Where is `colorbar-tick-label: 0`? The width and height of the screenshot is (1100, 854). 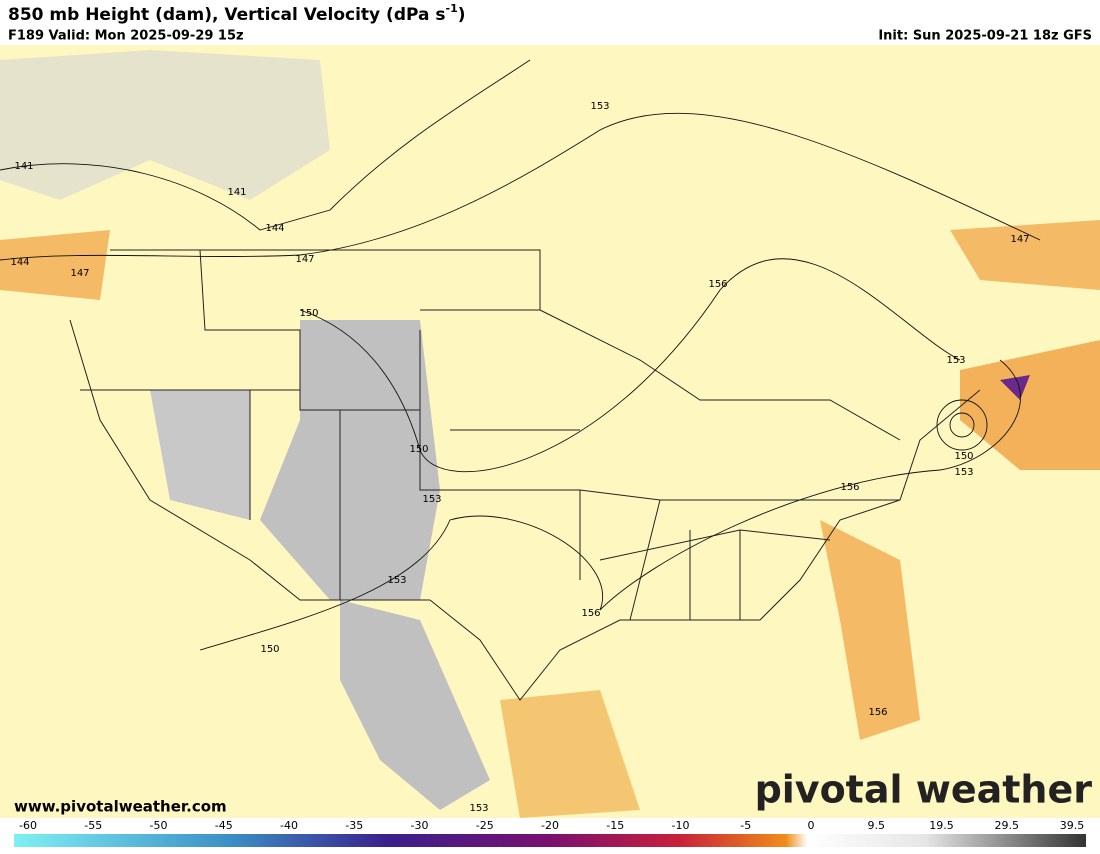
colorbar-tick-label: 0 is located at coordinates (811, 825).